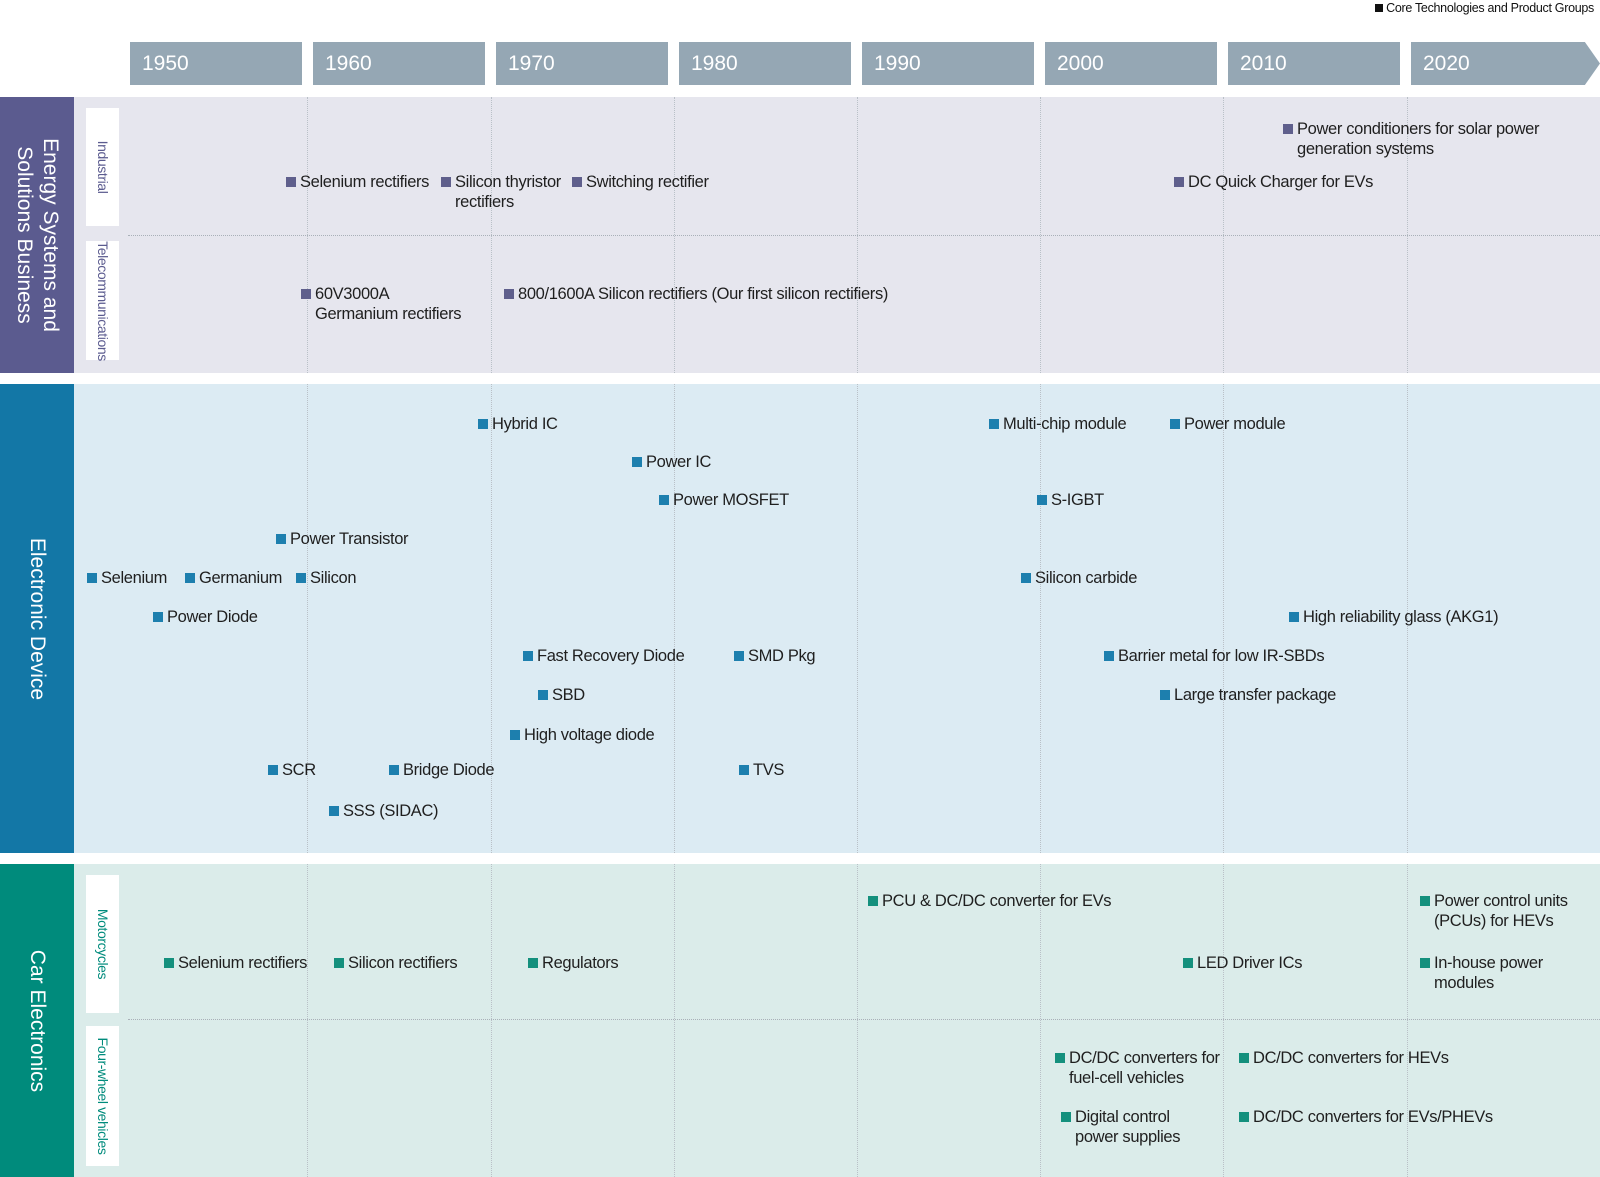 This screenshot has height=1177, width=1600. I want to click on timeline-item: SBD, so click(561, 695).